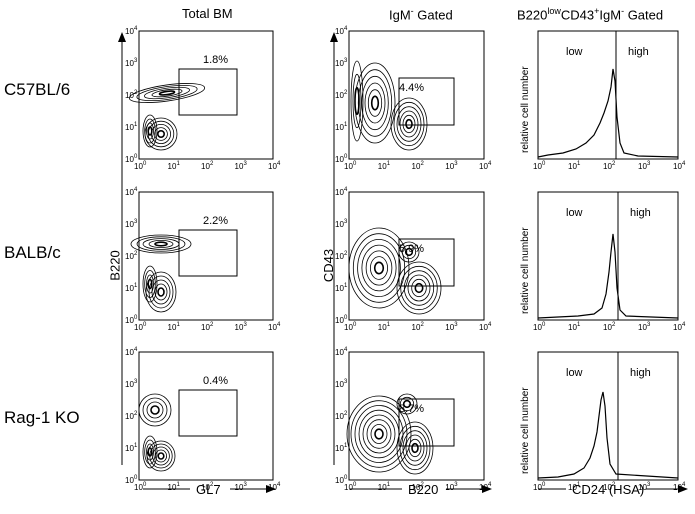 The width and height of the screenshot is (695, 514). What do you see at coordinates (346, 157) in the screenshot?
I see `y-tick-exponent: 0` at bounding box center [346, 157].